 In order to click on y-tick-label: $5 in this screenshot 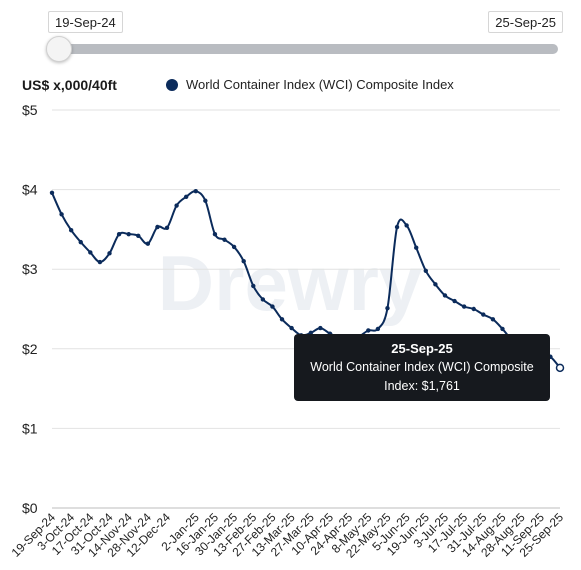, I will do `click(30, 110)`.